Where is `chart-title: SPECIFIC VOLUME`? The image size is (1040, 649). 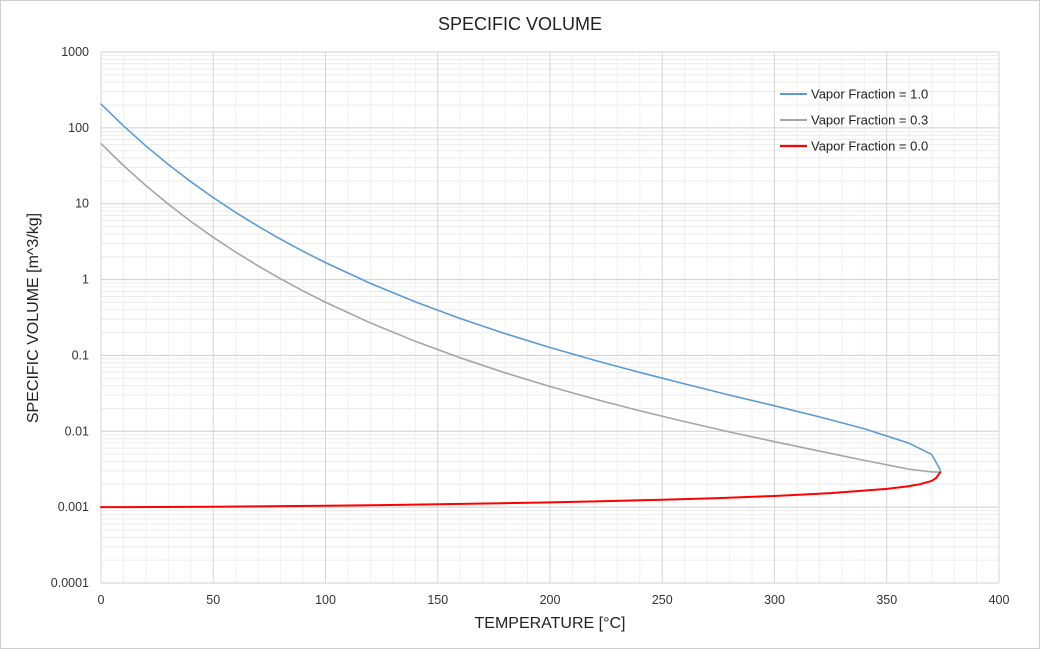
chart-title: SPECIFIC VOLUME is located at coordinates (520, 24).